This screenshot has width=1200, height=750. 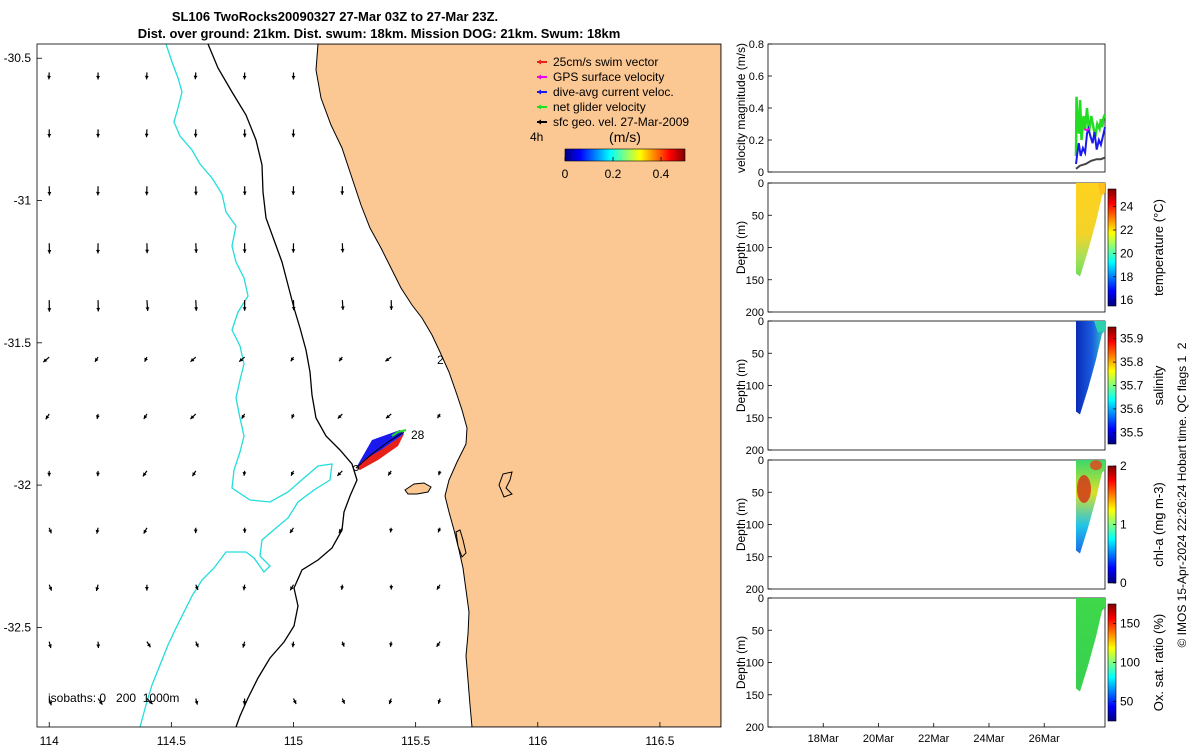 I want to click on rottnest-island, so click(x=418, y=488).